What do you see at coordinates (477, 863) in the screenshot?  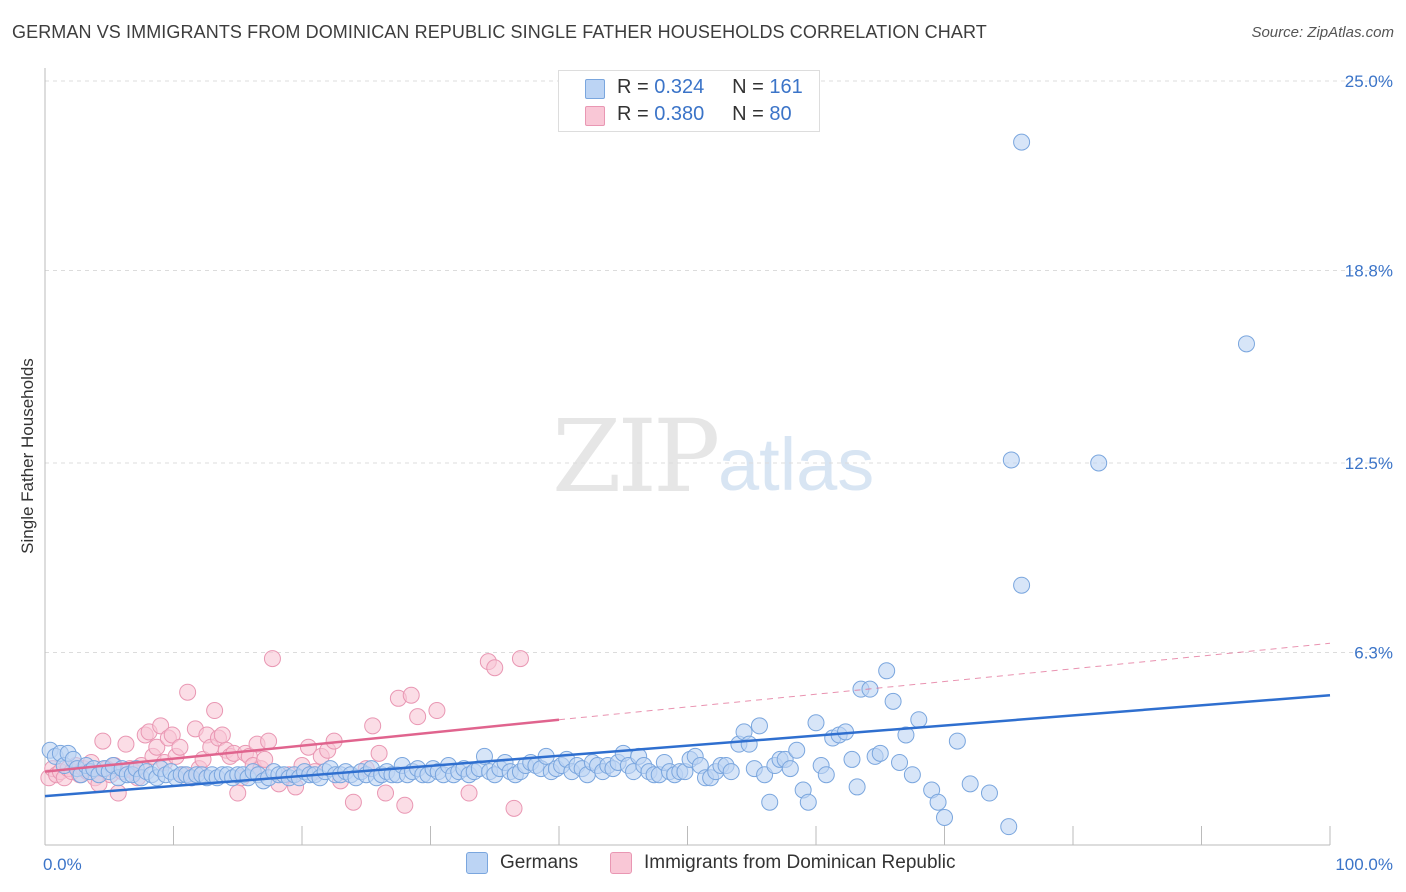 I see `series-swatch-germans` at bounding box center [477, 863].